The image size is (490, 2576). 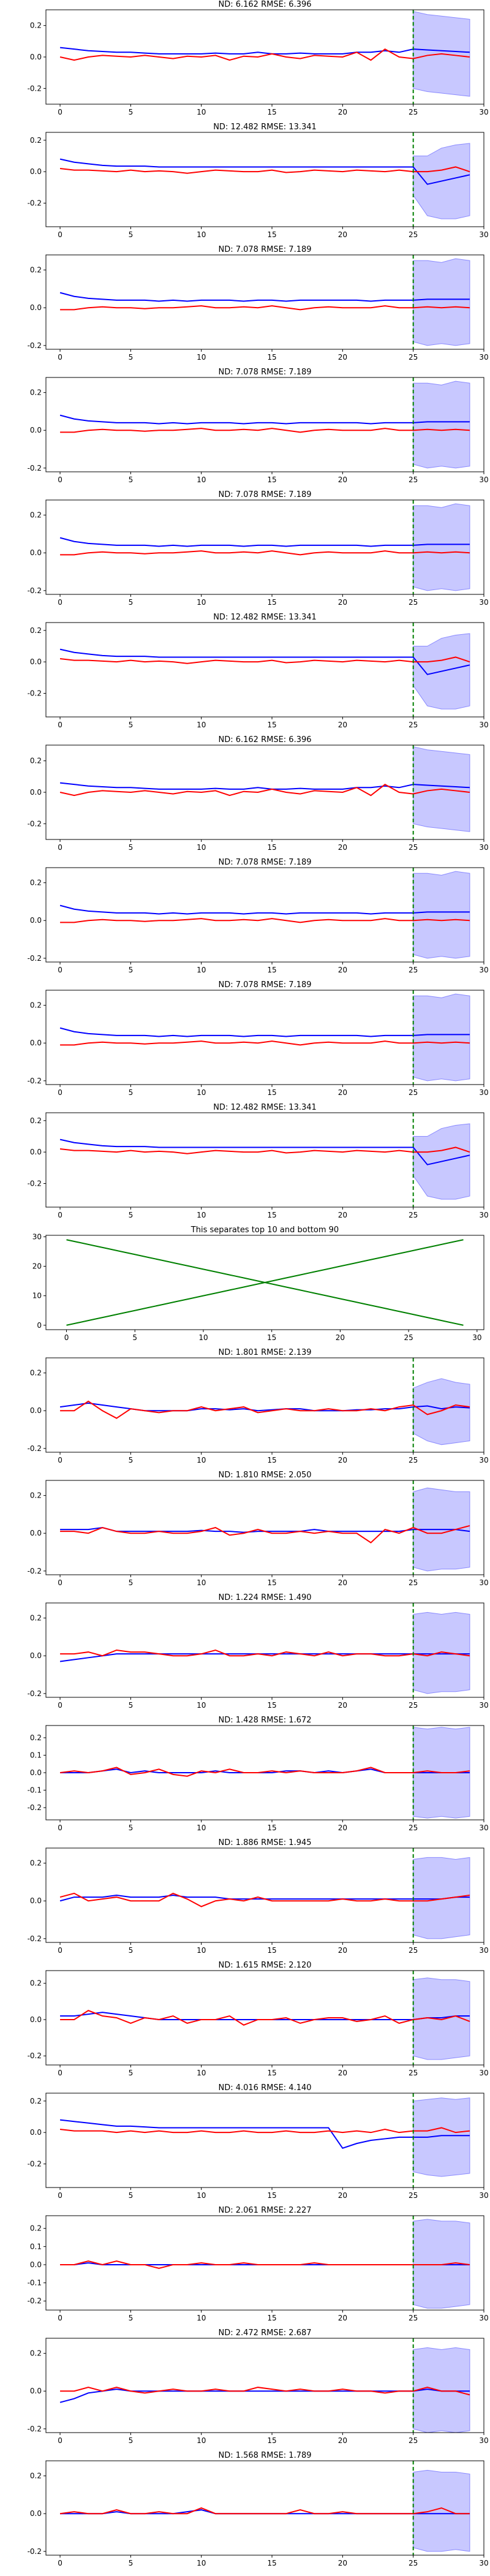 I want to click on y-tick-label: 0.1, so click(x=36, y=2246).